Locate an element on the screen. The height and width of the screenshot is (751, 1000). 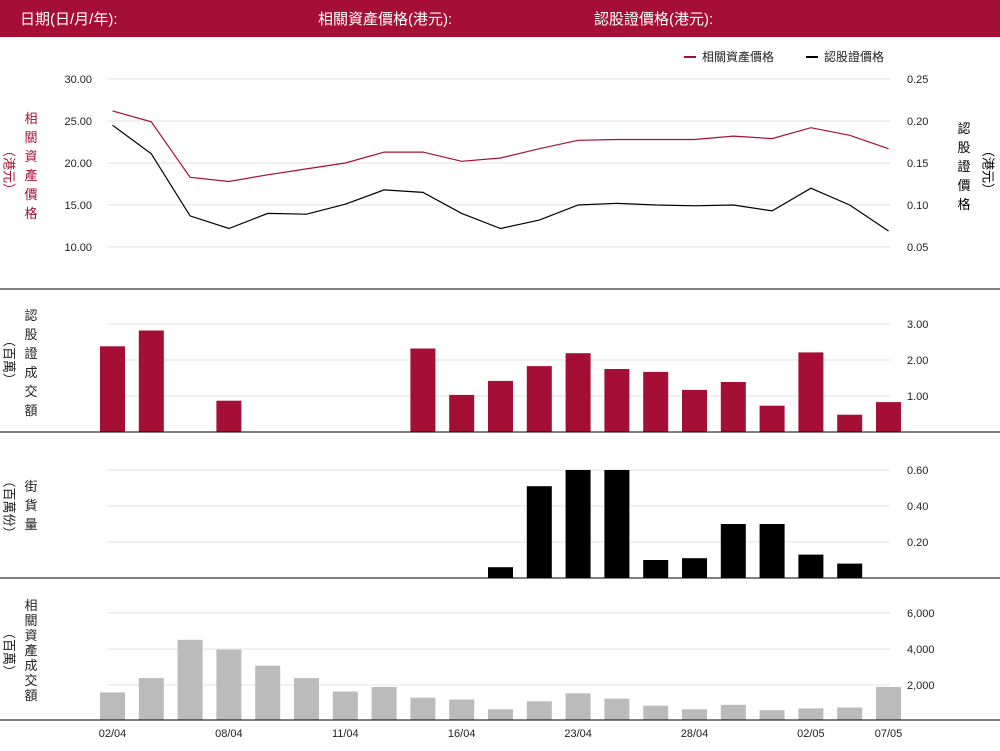
axis-label-underlying-price: 格 is located at coordinates (30, 213).